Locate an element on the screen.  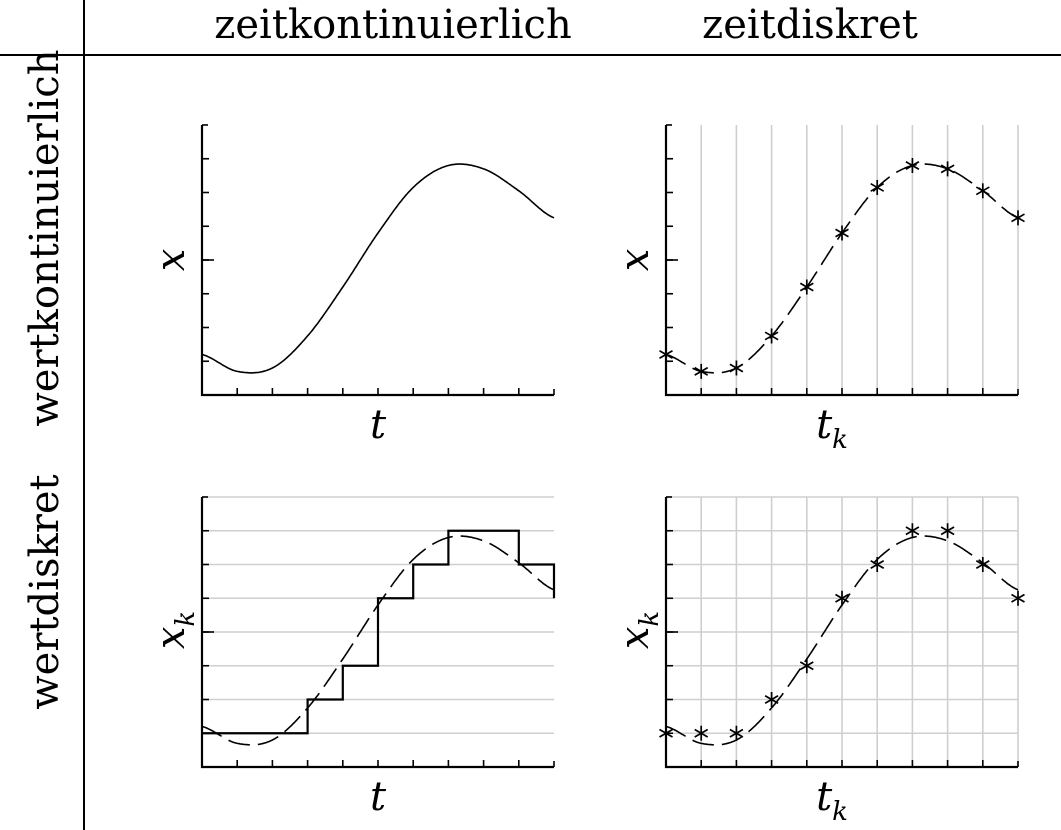
header-wertkontinuierlich: wertkontinuierlich is located at coordinates (45, 238).